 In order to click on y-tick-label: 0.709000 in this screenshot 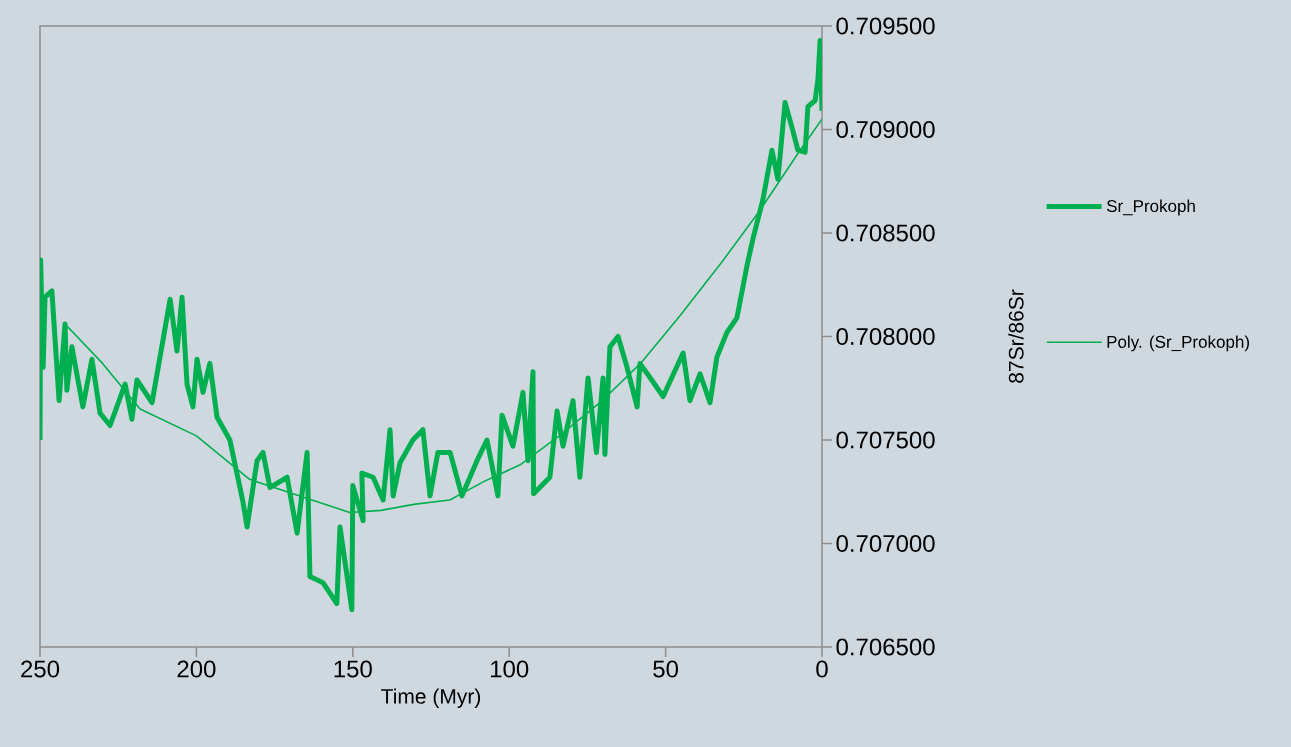, I will do `click(885, 129)`.